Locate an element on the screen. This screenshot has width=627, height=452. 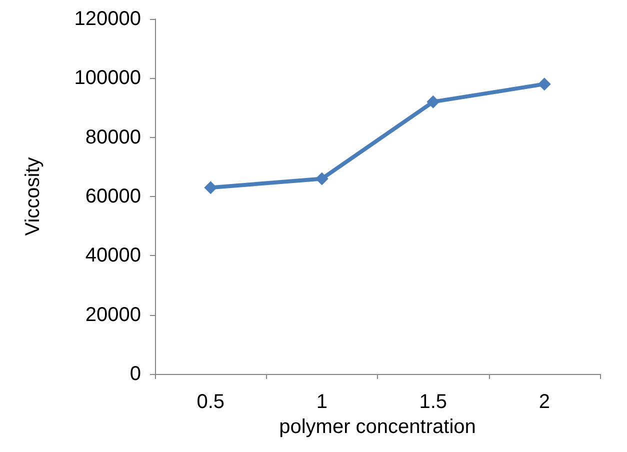
y-tick-label: 0 is located at coordinates (135, 374).